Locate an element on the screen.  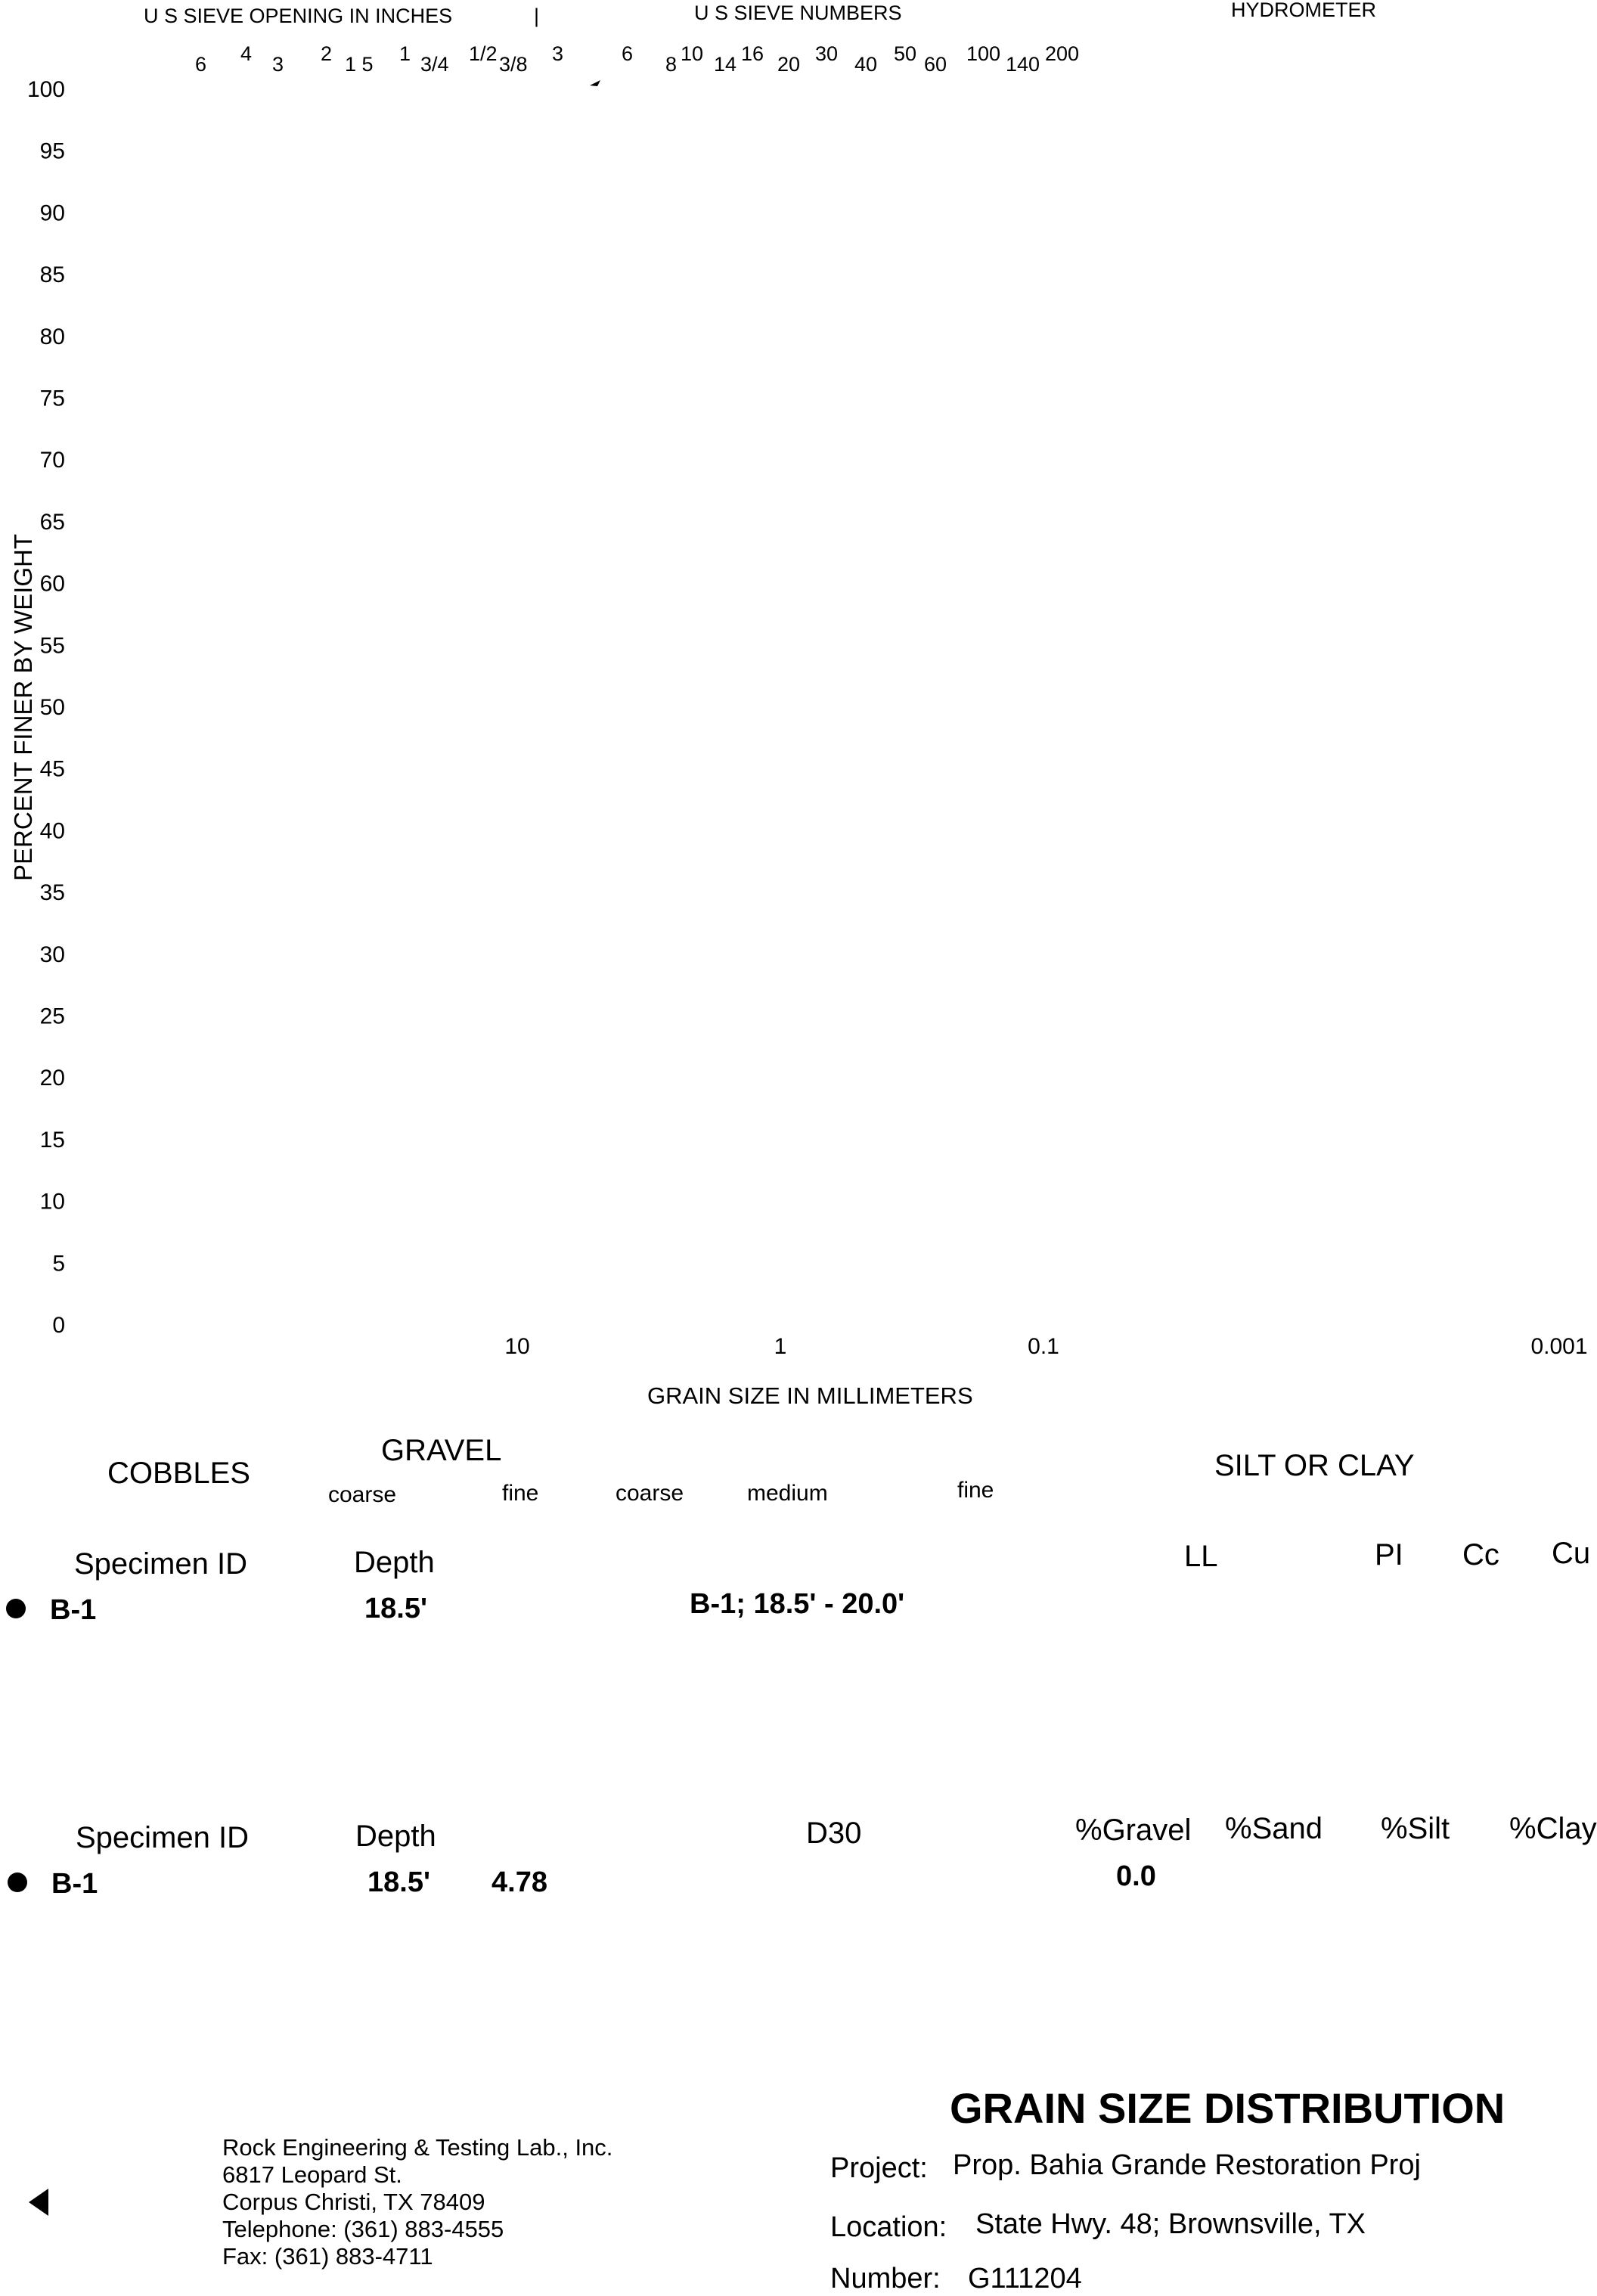
sieve-inch-label: 6 is located at coordinates (201, 64).